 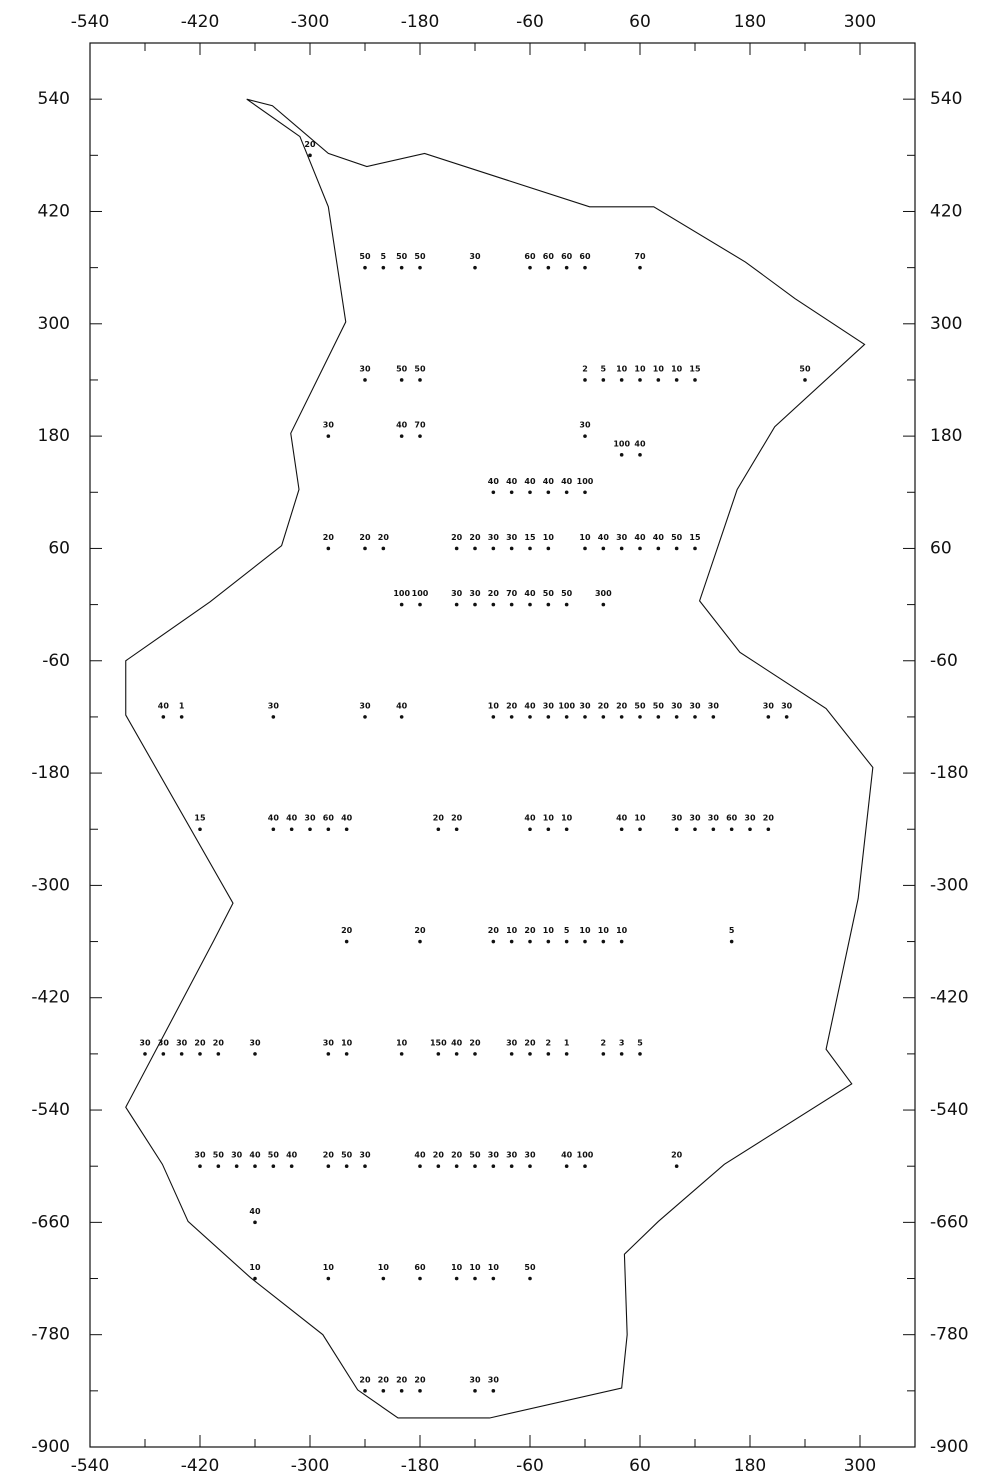 I want to click on point-label: 150, so click(x=438, y=1042).